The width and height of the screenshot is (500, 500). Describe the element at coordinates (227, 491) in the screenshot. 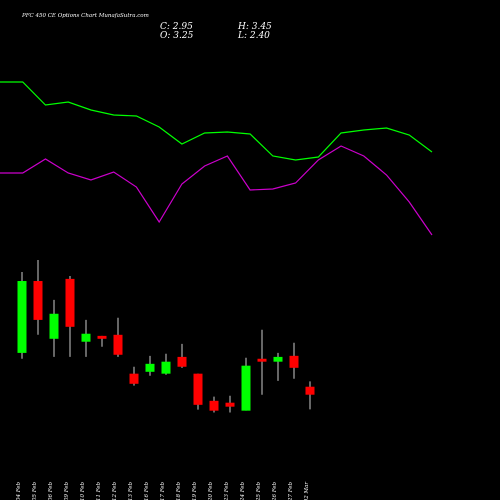

I see `x-tick-label: 23 Feb` at that location.